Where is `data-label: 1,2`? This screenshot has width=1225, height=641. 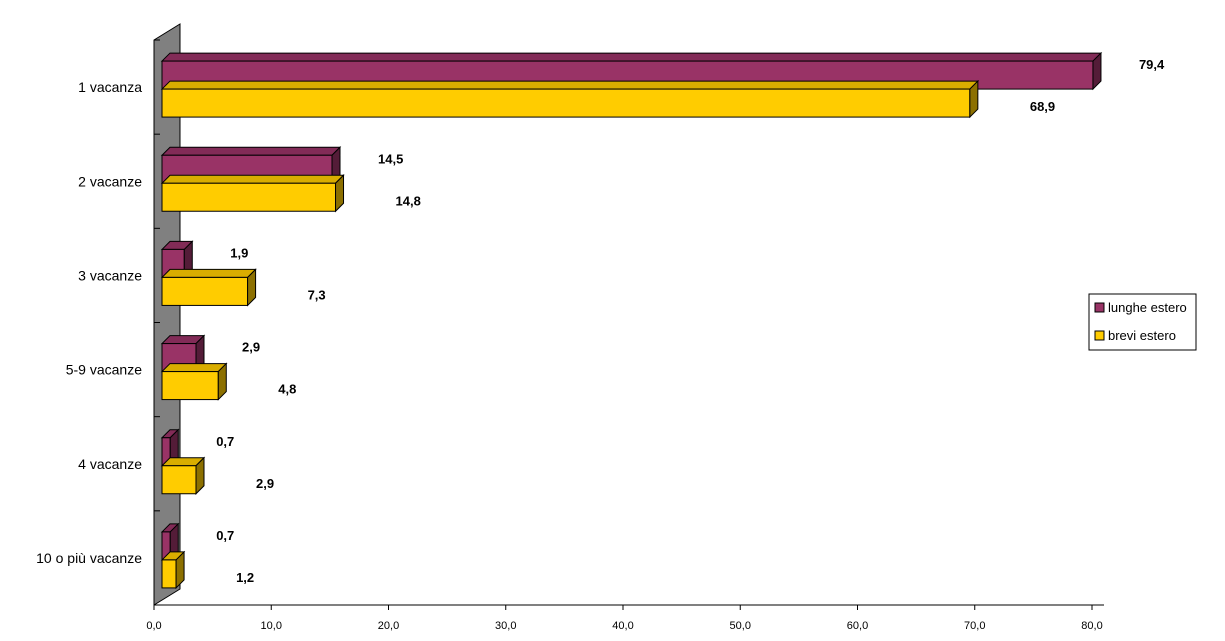 data-label: 1,2 is located at coordinates (245, 577).